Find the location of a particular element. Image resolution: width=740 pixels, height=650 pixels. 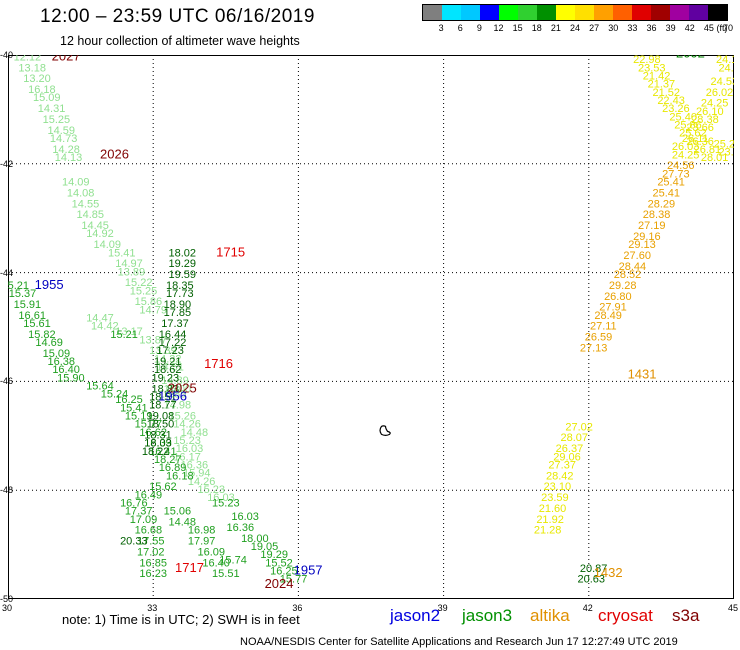

wave-height-value: 19.59 is located at coordinates (182, 275).